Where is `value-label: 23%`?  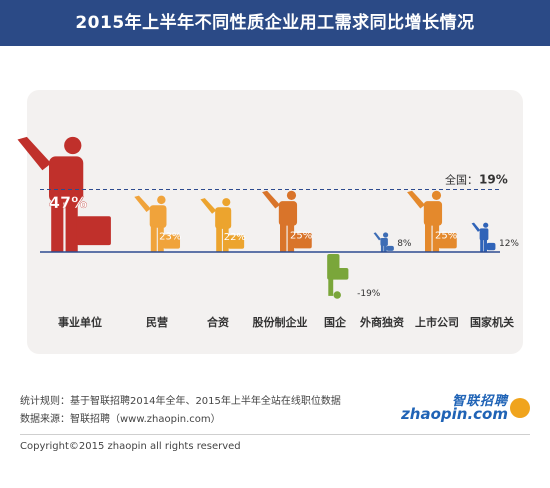 value-label: 23% is located at coordinates (170, 237).